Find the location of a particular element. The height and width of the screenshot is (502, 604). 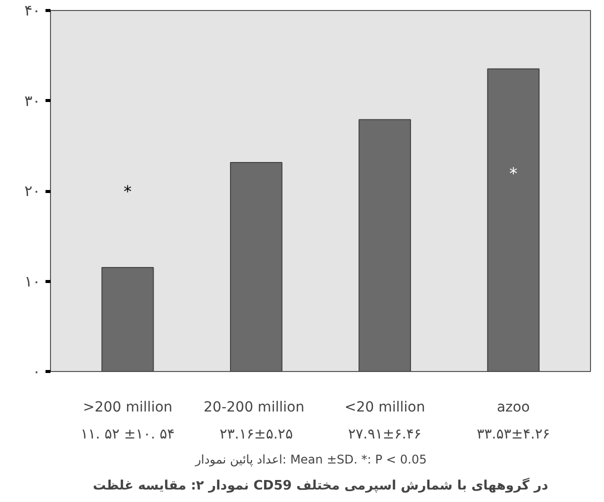

y-tick-label: ۲۰ is located at coordinates (32, 191).